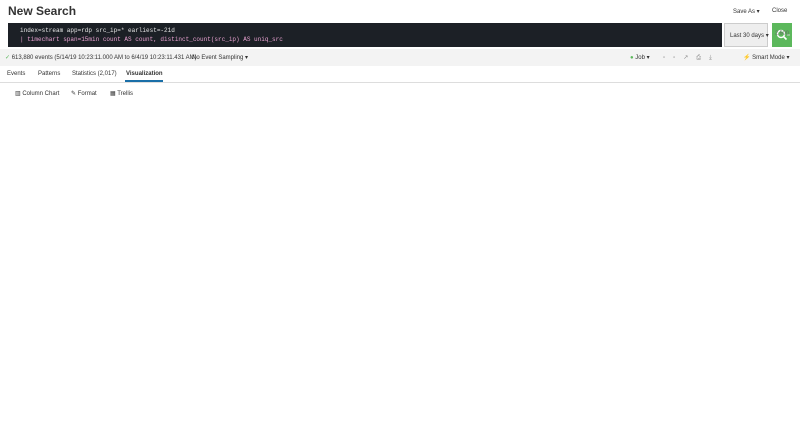 The image size is (800, 441). What do you see at coordinates (144, 81) in the screenshot?
I see `tab-underline` at bounding box center [144, 81].